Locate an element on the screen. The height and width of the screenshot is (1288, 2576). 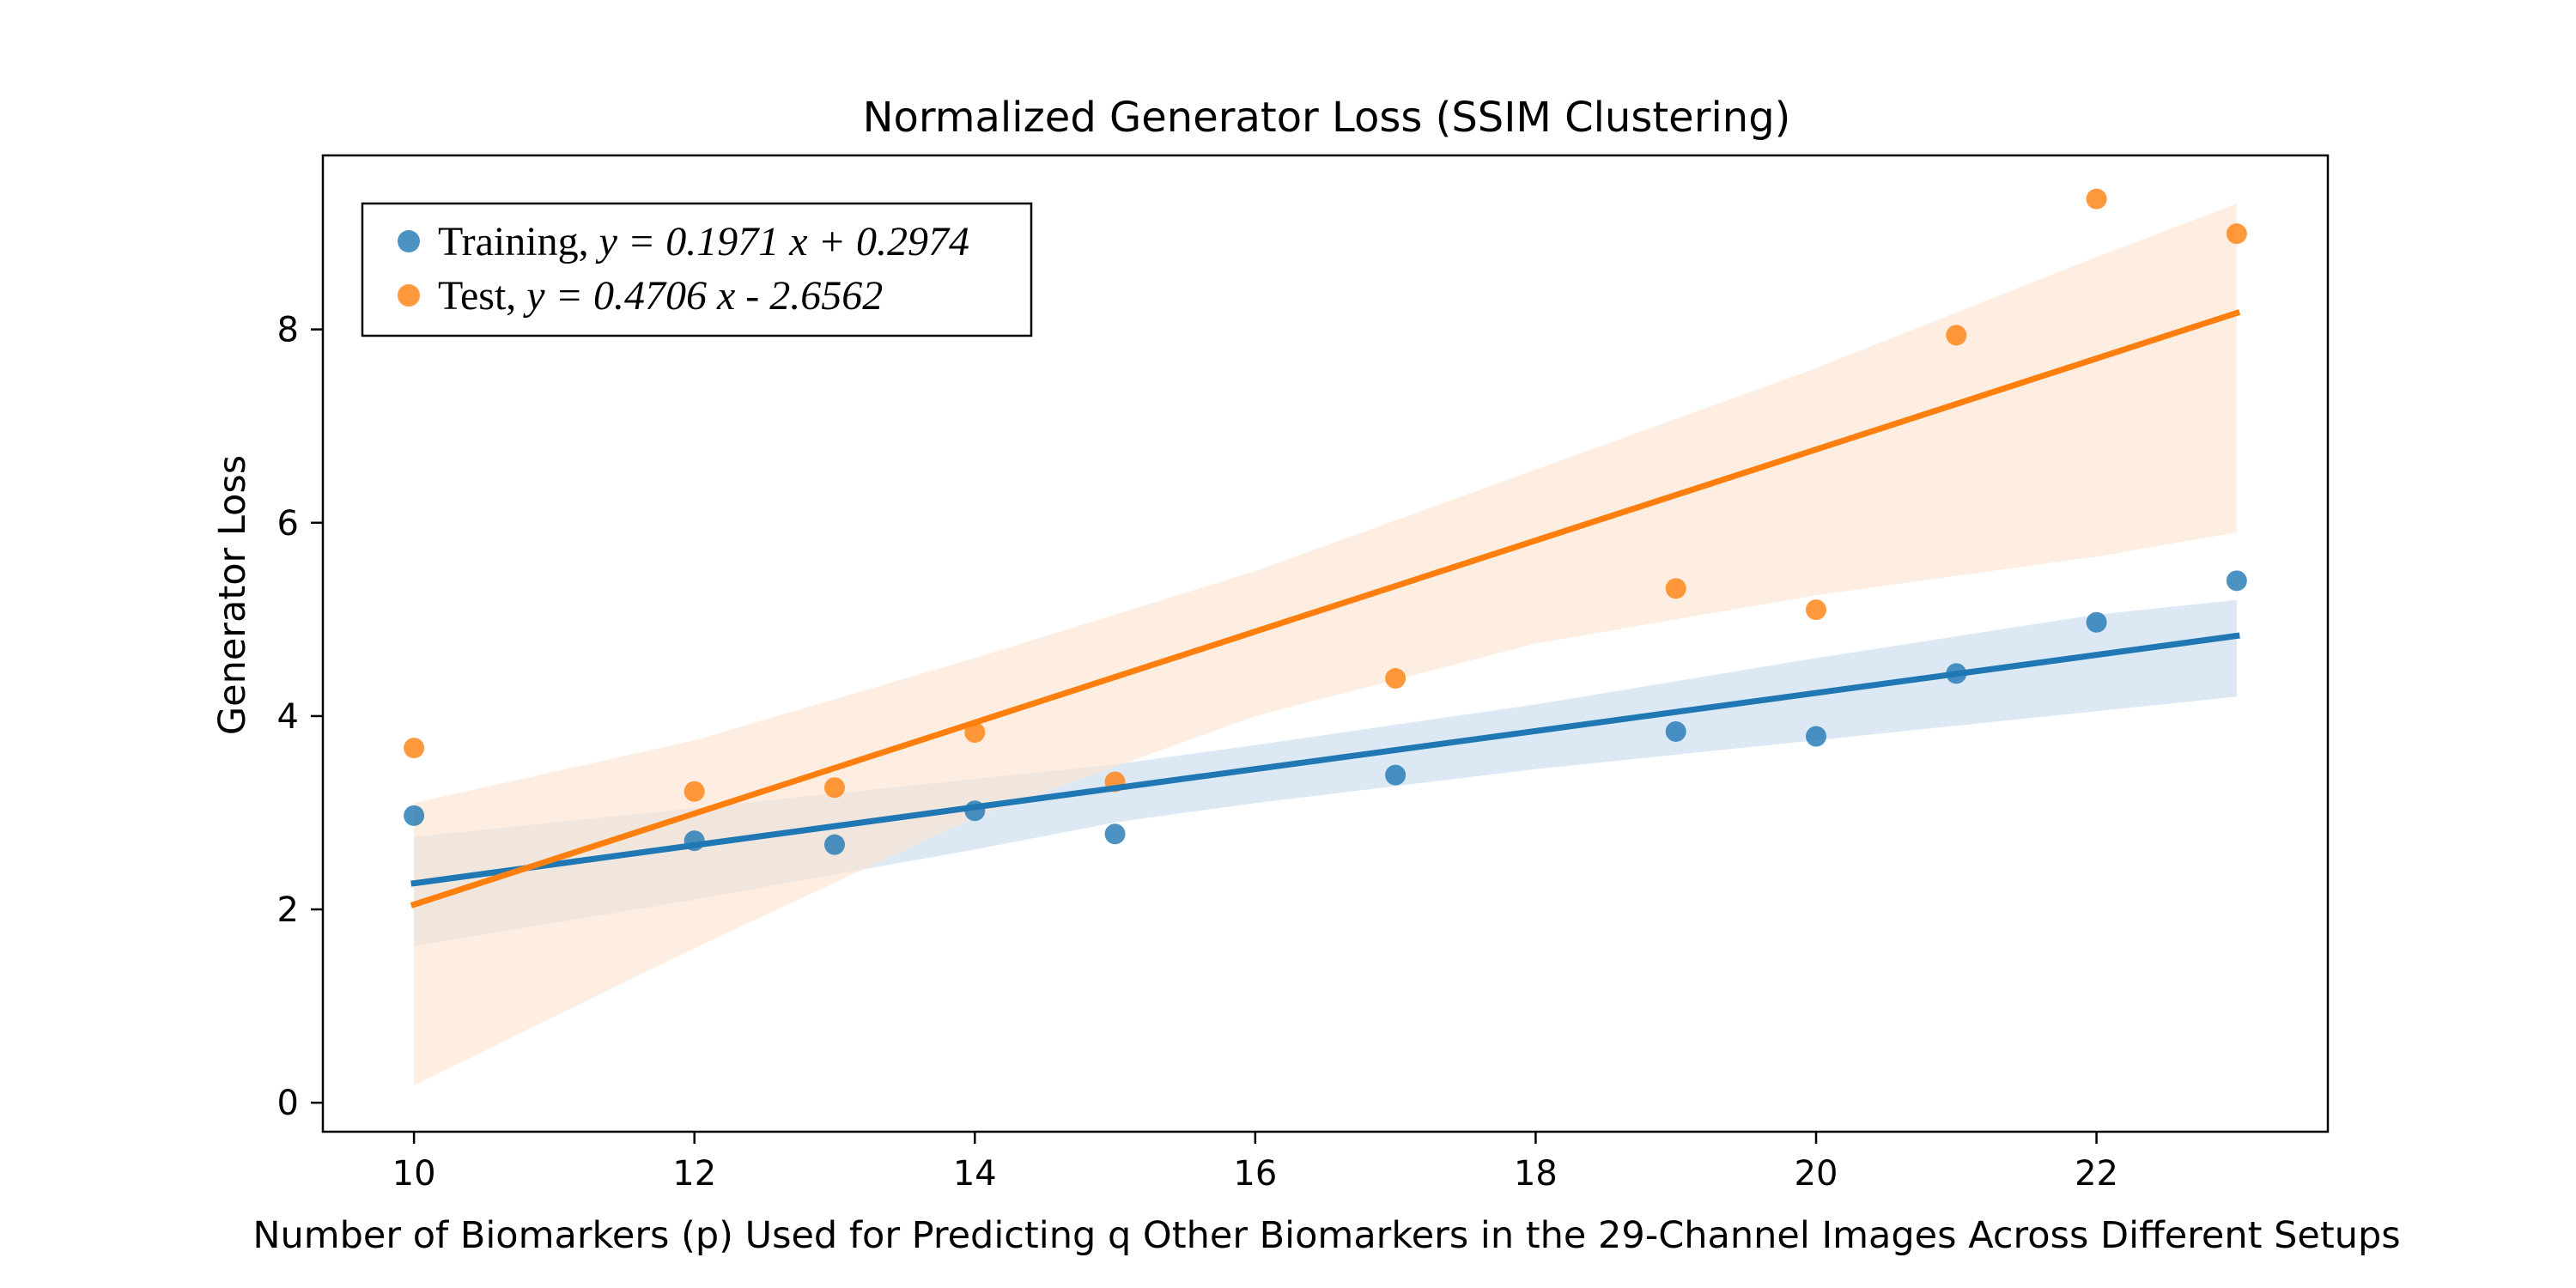
x-tick-label: 14 is located at coordinates (975, 1174).